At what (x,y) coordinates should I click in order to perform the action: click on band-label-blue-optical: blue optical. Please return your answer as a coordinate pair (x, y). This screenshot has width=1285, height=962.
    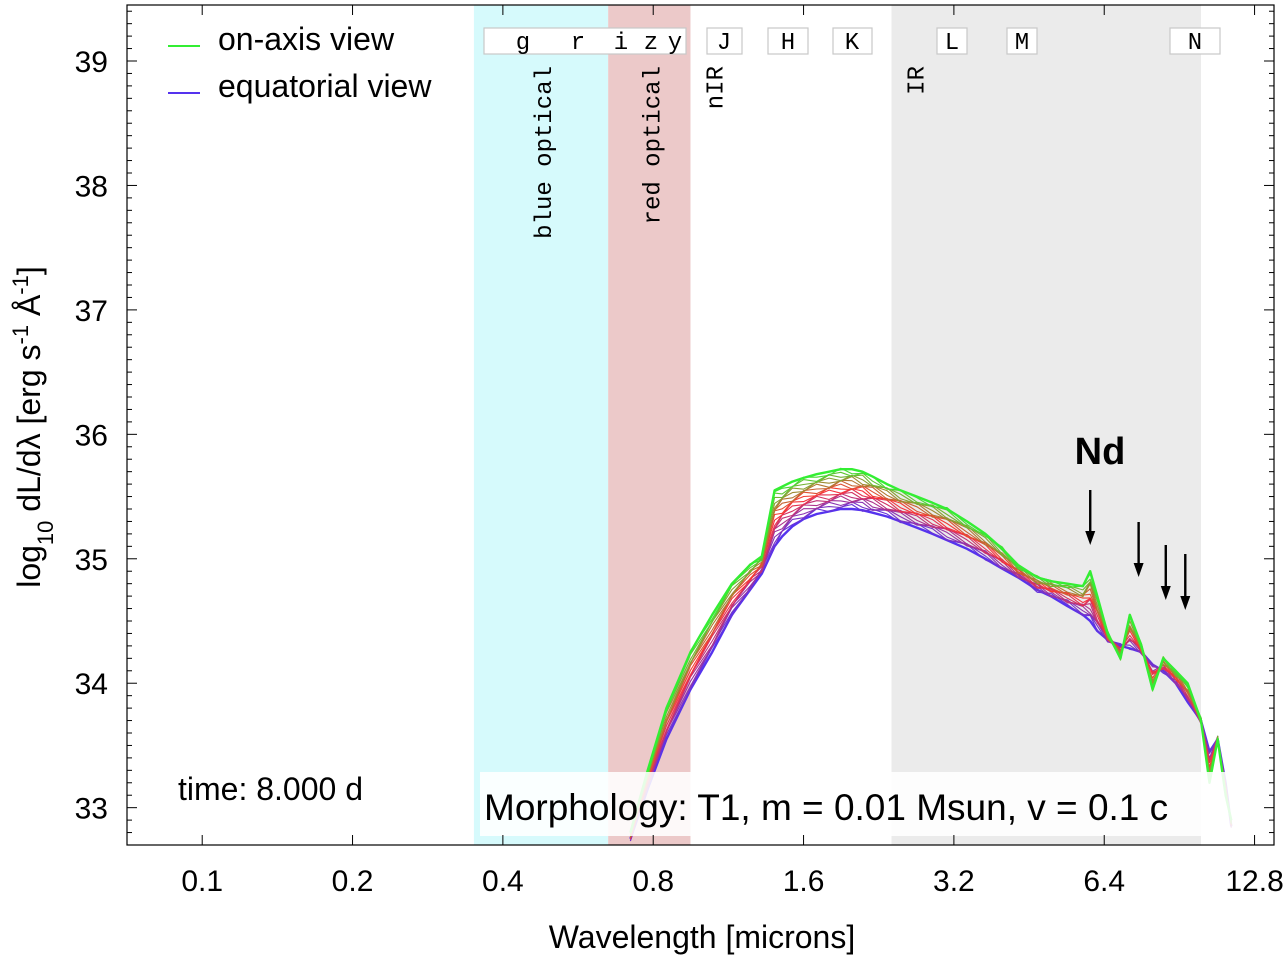
    Looking at the image, I should click on (545, 152).